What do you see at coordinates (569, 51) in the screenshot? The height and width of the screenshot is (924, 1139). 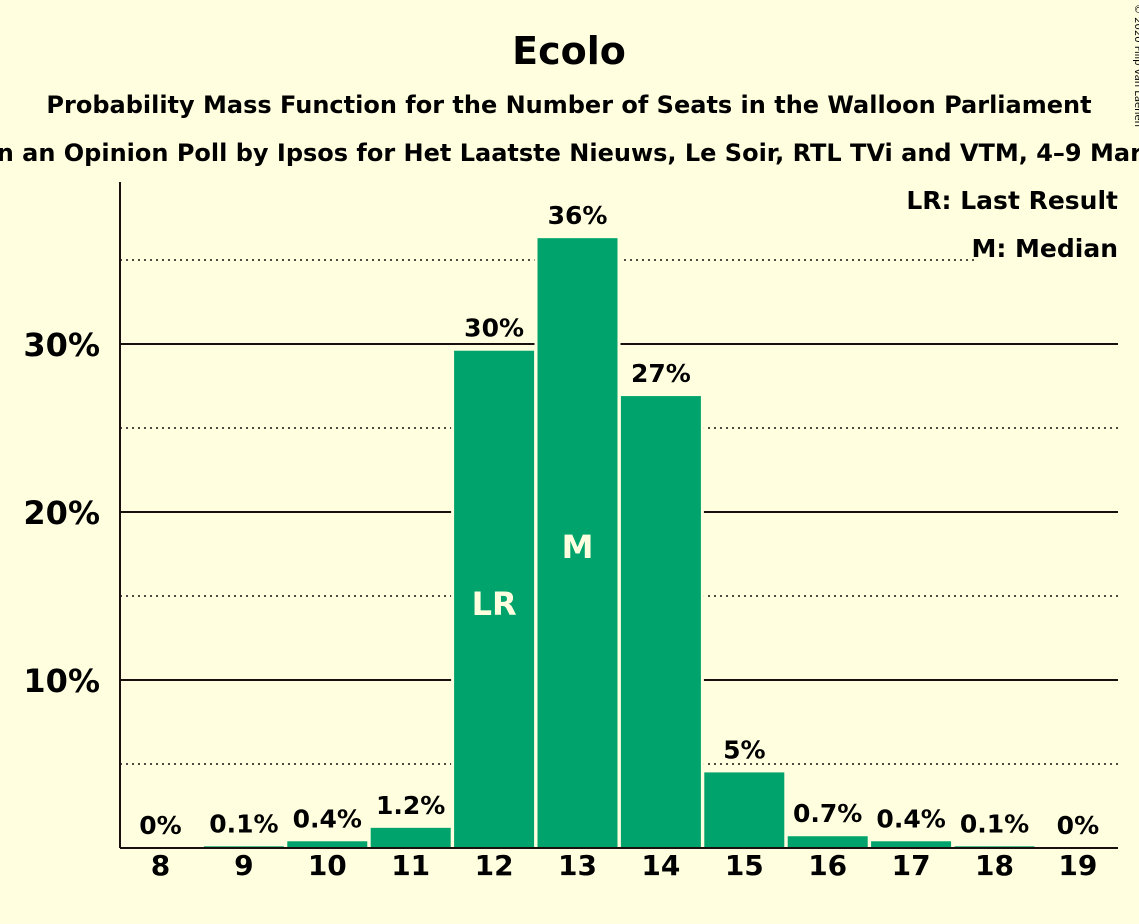 I see `chart-title: Ecolo` at bounding box center [569, 51].